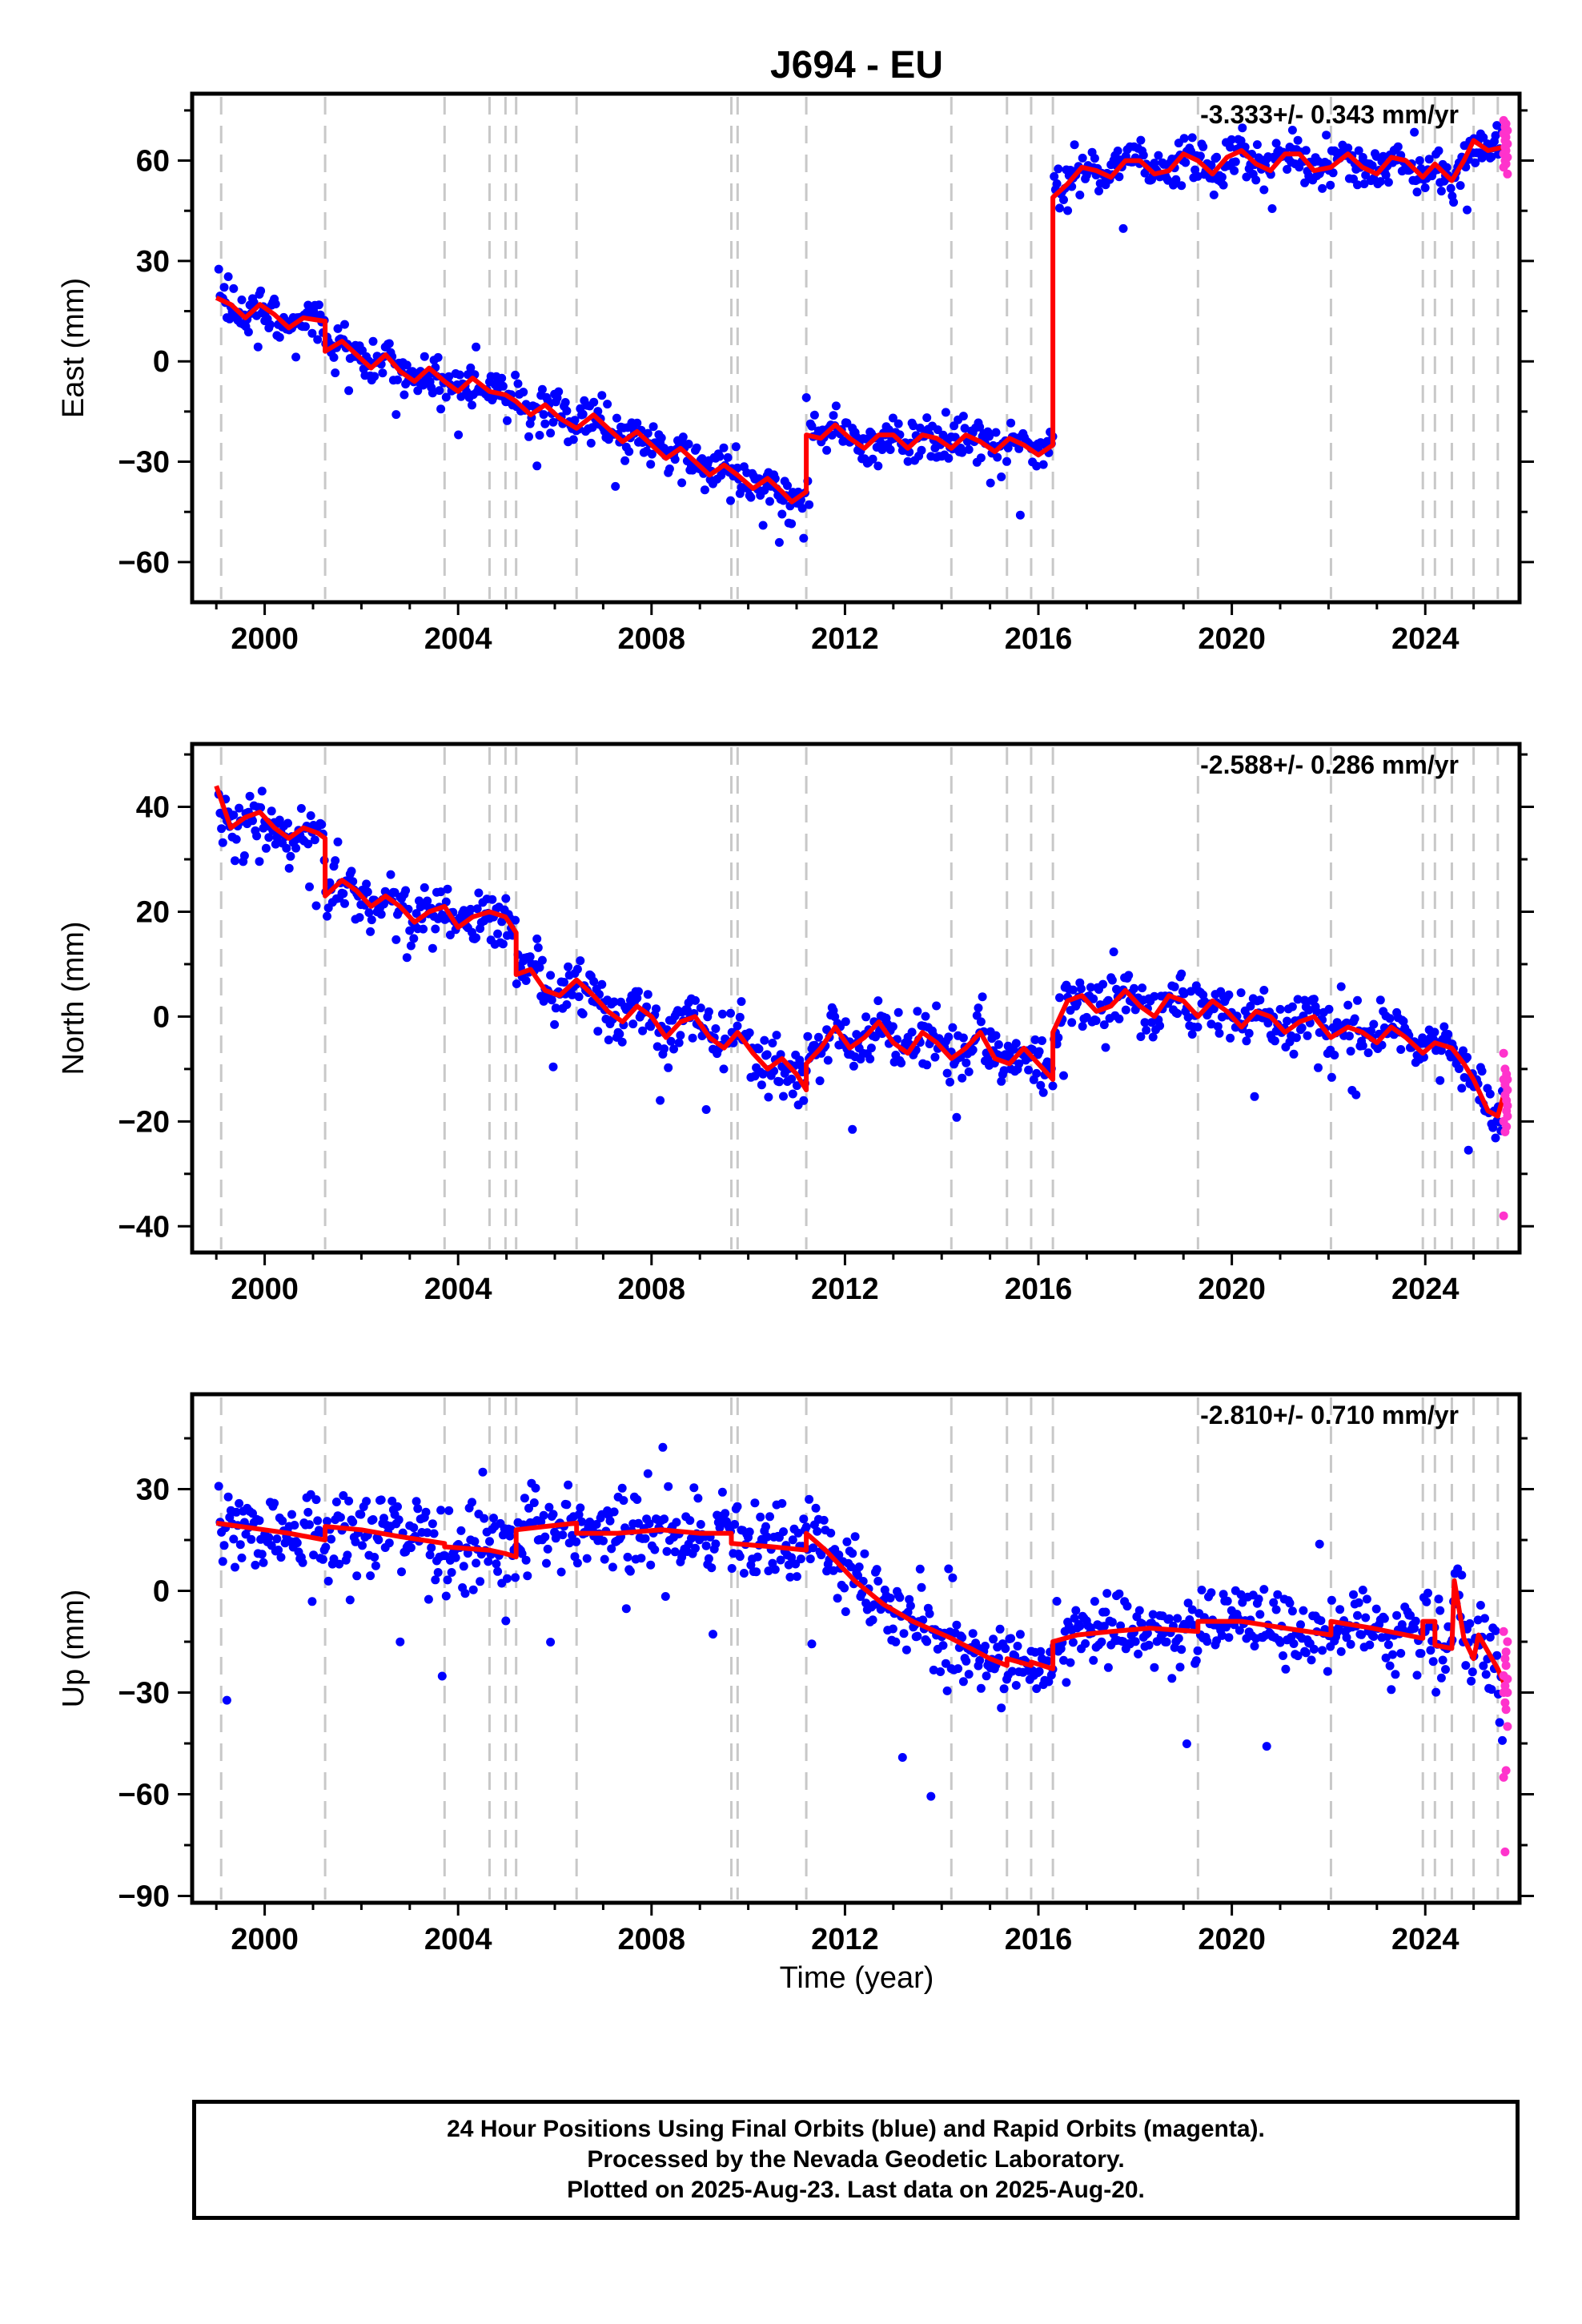 The width and height of the screenshot is (1582, 2324). I want to click on north-rapid-orbit-points, so click(1505, 1134).